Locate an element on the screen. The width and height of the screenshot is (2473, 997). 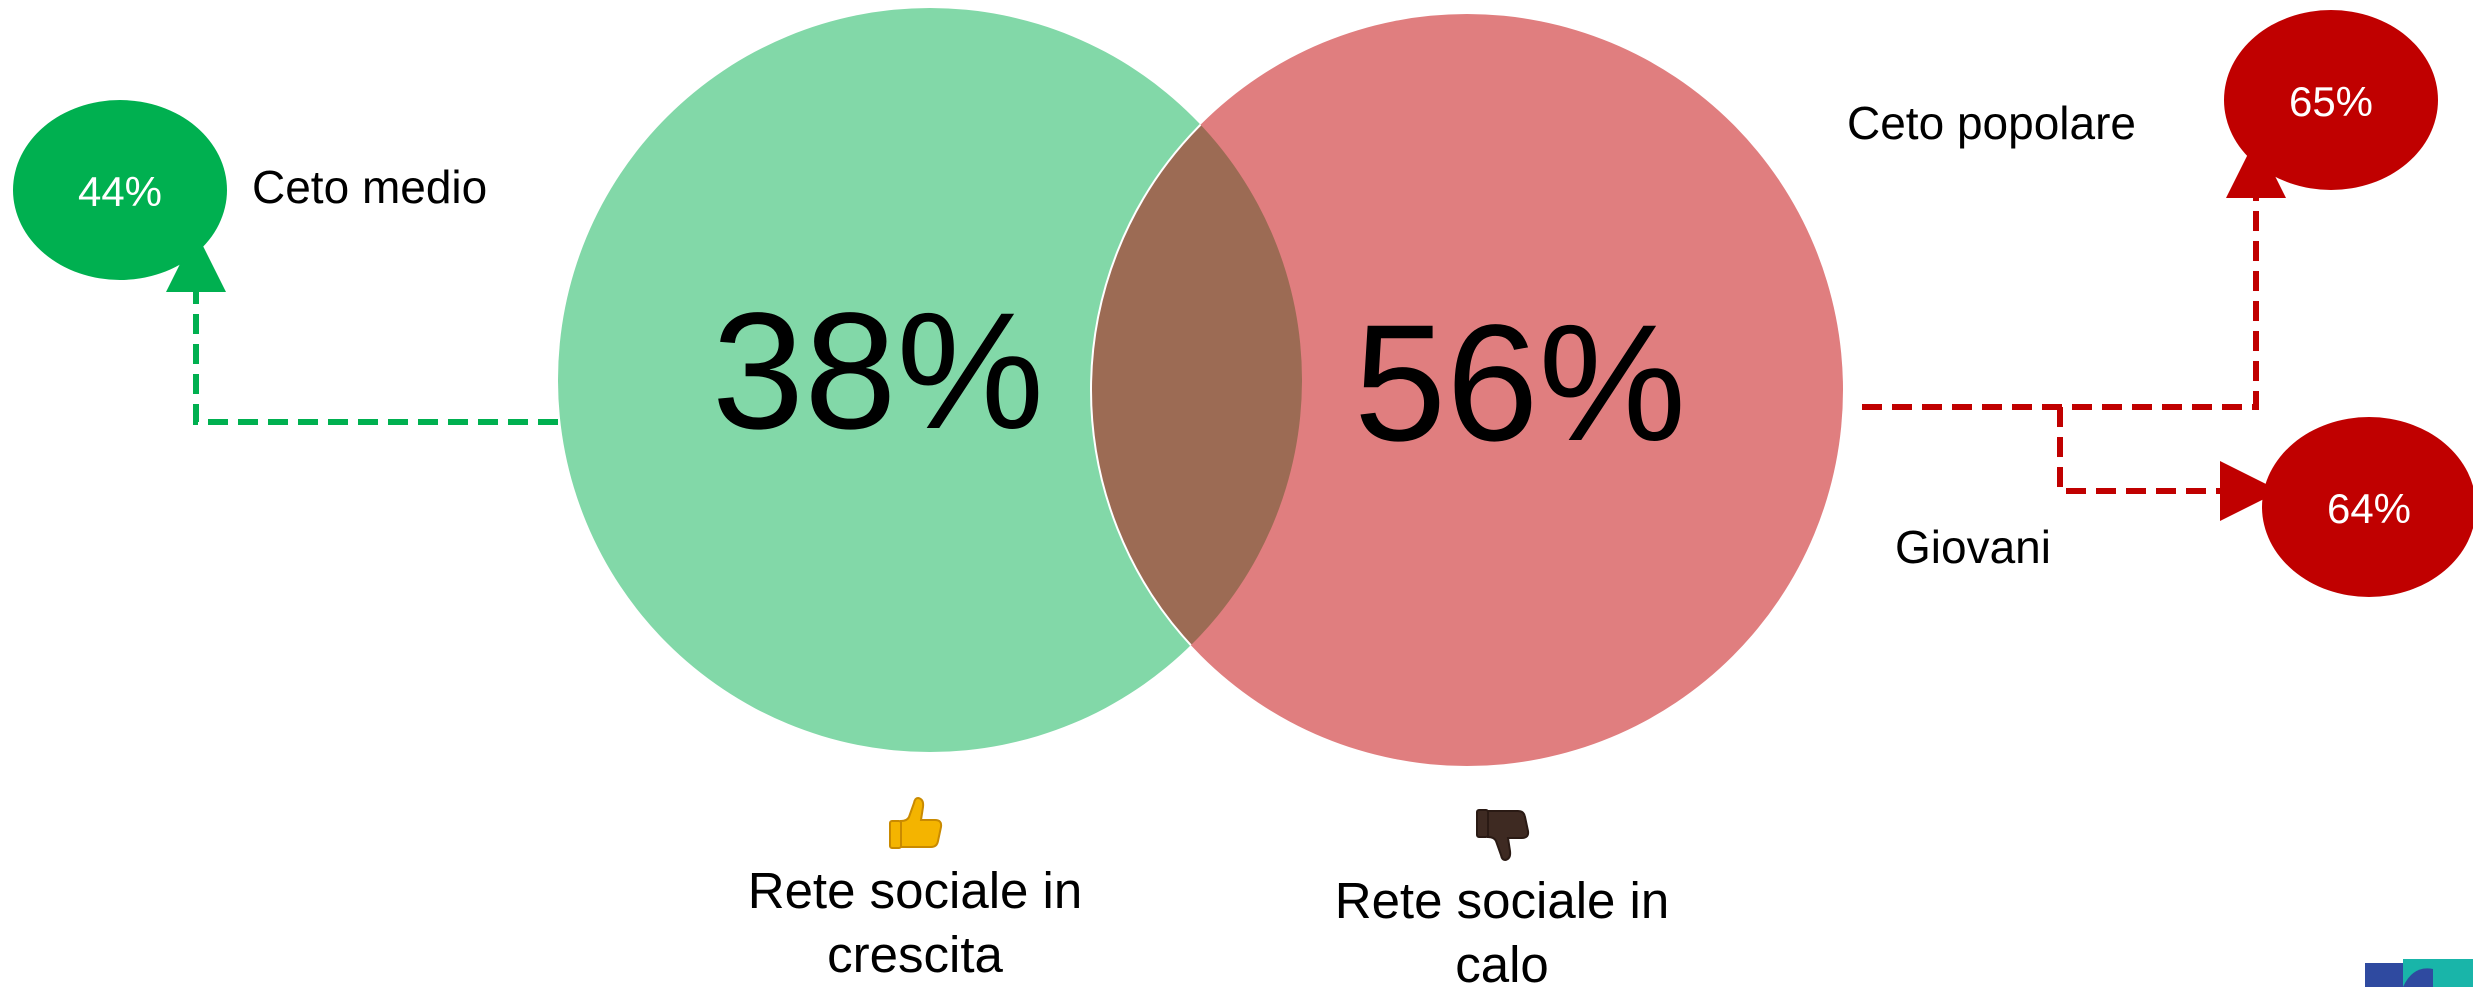
ceto-medio-connector is located at coordinates (362, 328).